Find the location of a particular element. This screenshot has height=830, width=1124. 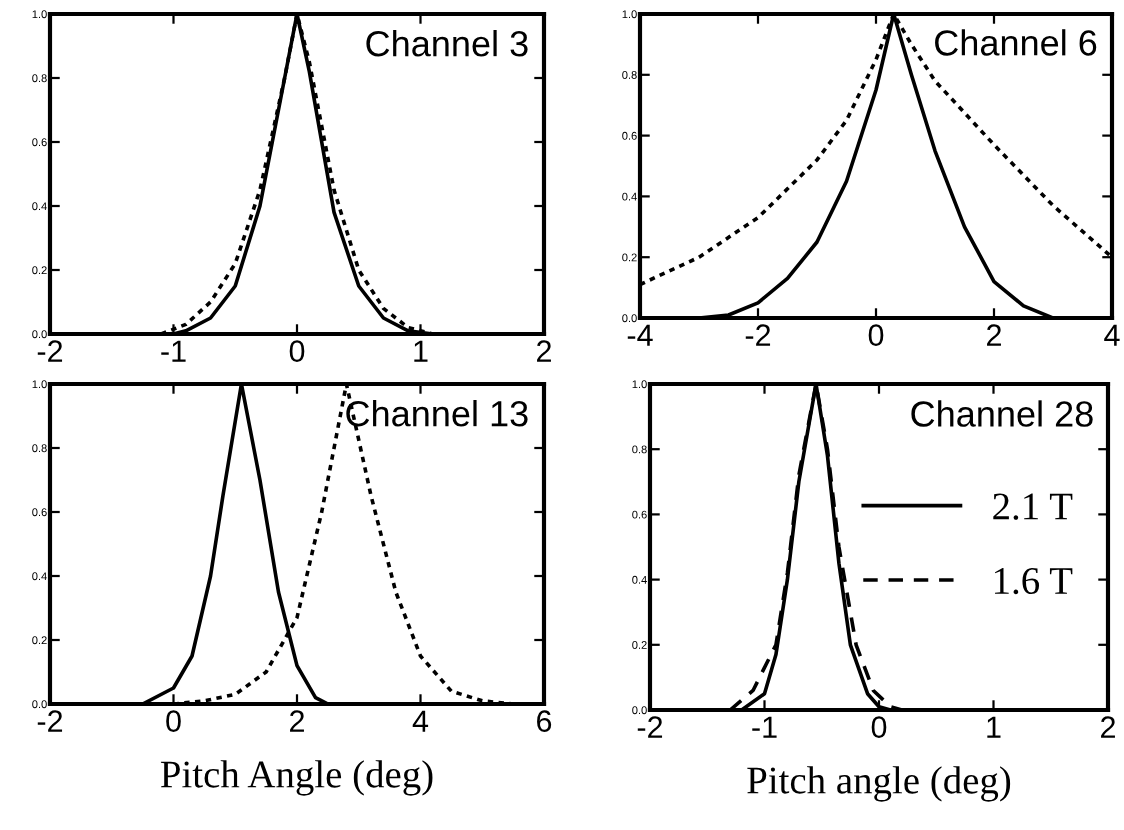

legend-label: 2.1 T is located at coordinates (1033, 506).